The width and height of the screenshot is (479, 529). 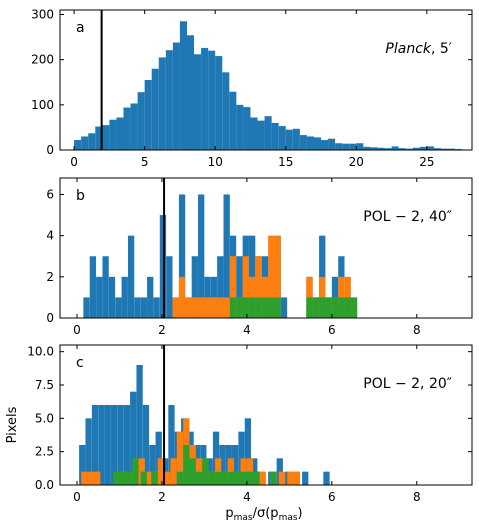 I want to click on y-tick-label-a-2: 200, so click(x=42, y=60).